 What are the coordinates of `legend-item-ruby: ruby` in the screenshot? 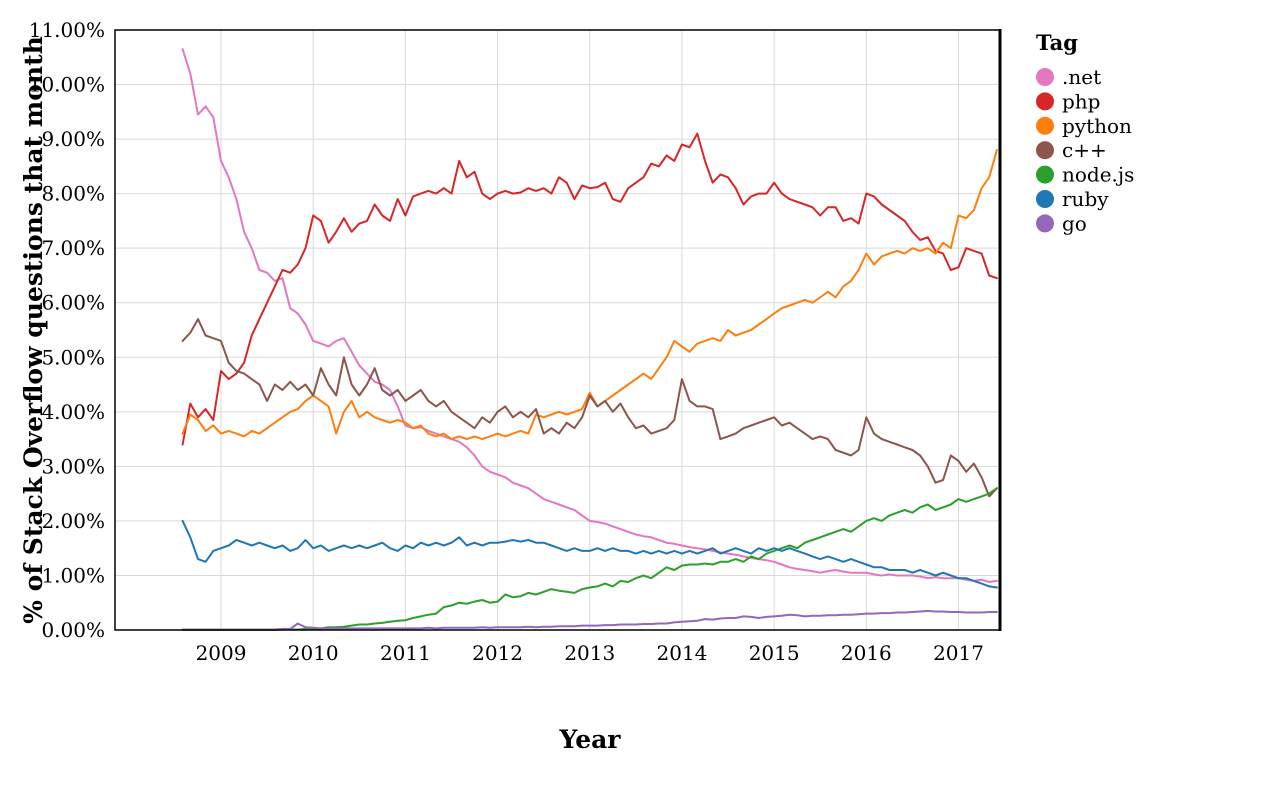 It's located at (1072, 199).